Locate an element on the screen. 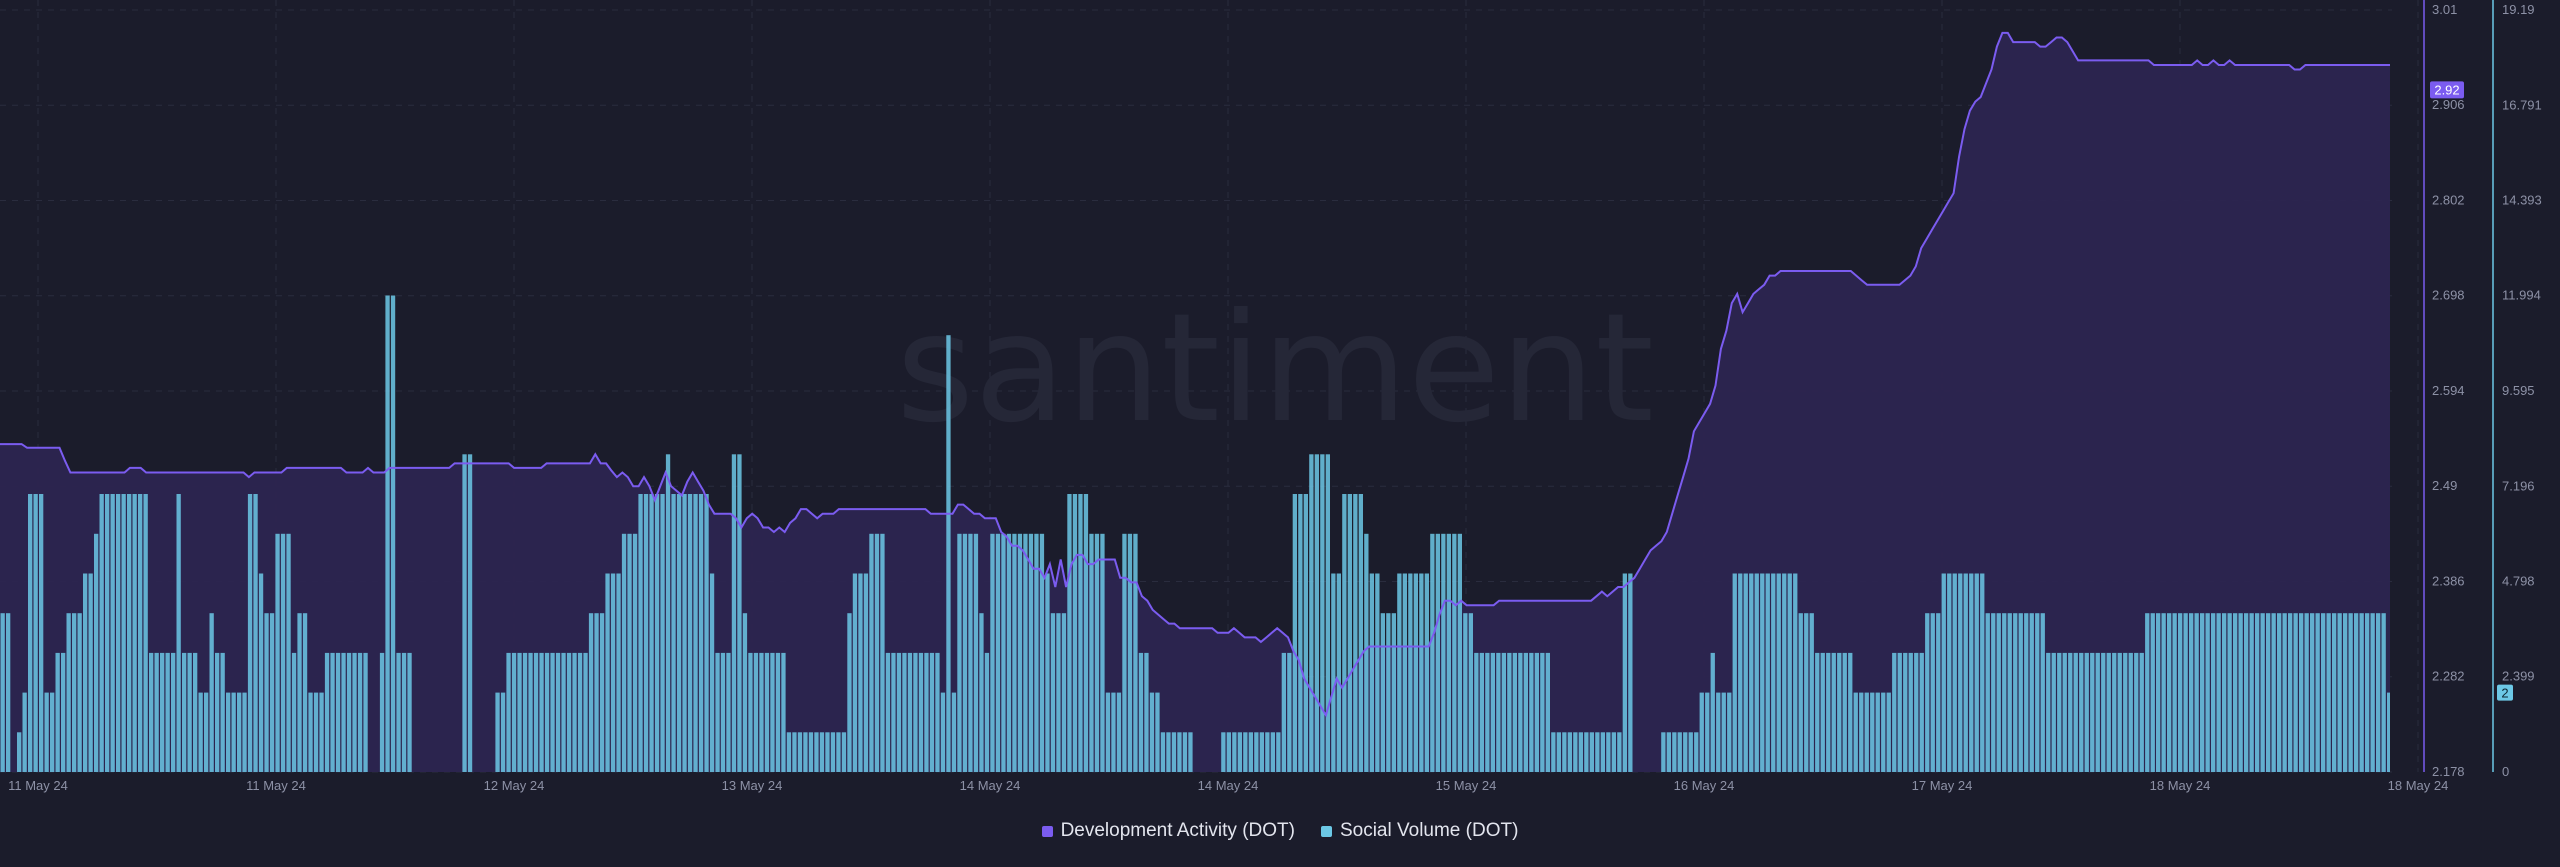 The height and width of the screenshot is (867, 2560). dev-current-badge is located at coordinates (2447, 90).